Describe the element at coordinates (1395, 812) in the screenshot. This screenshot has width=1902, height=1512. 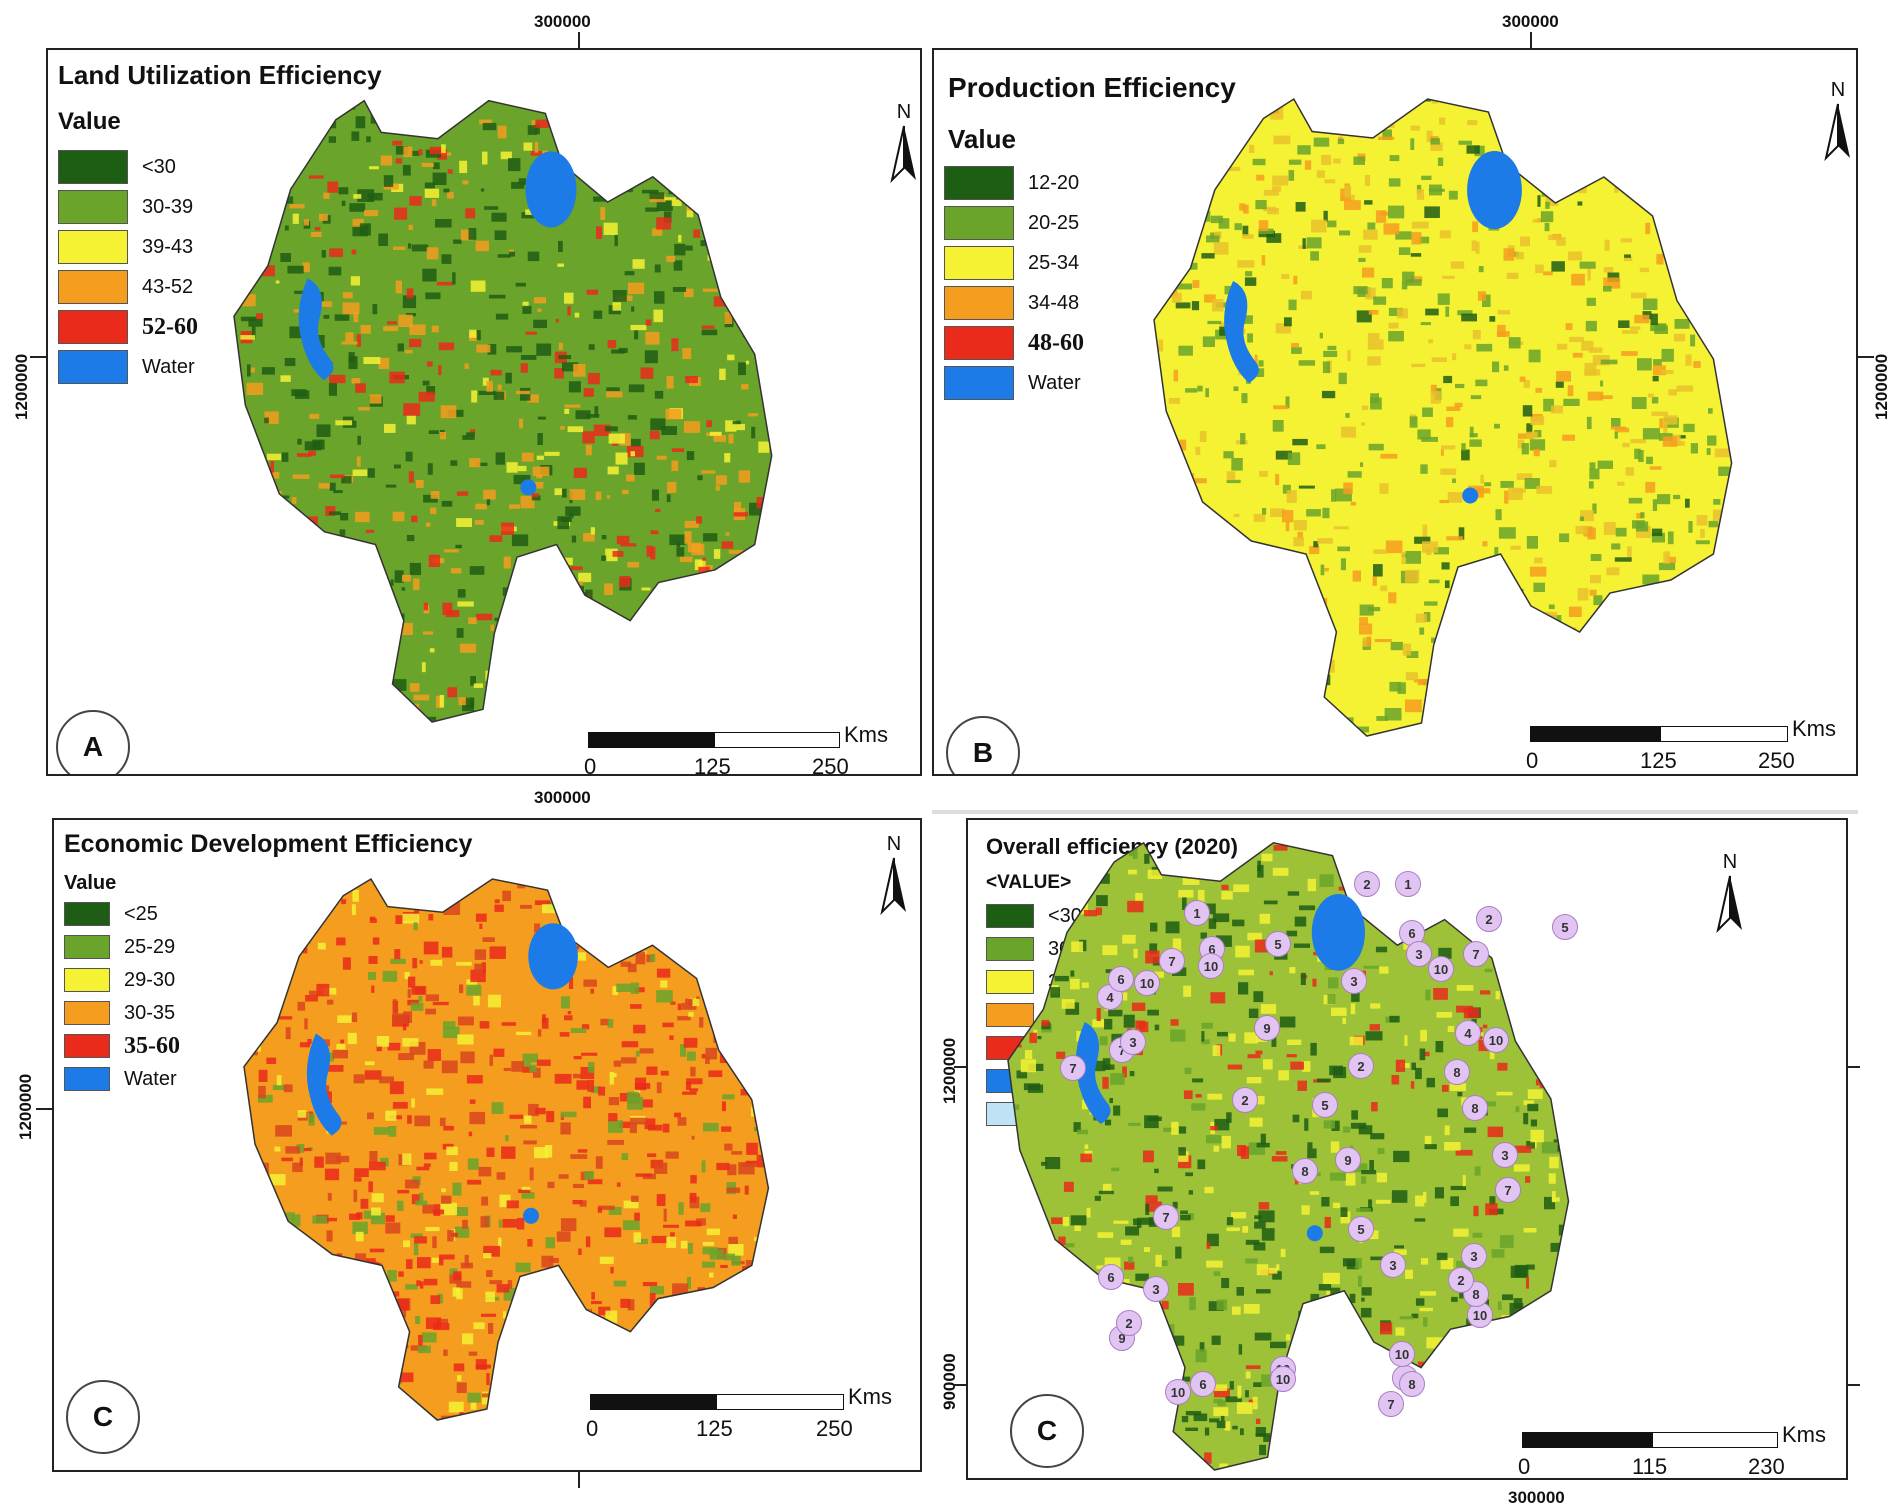
I see `divider` at that location.